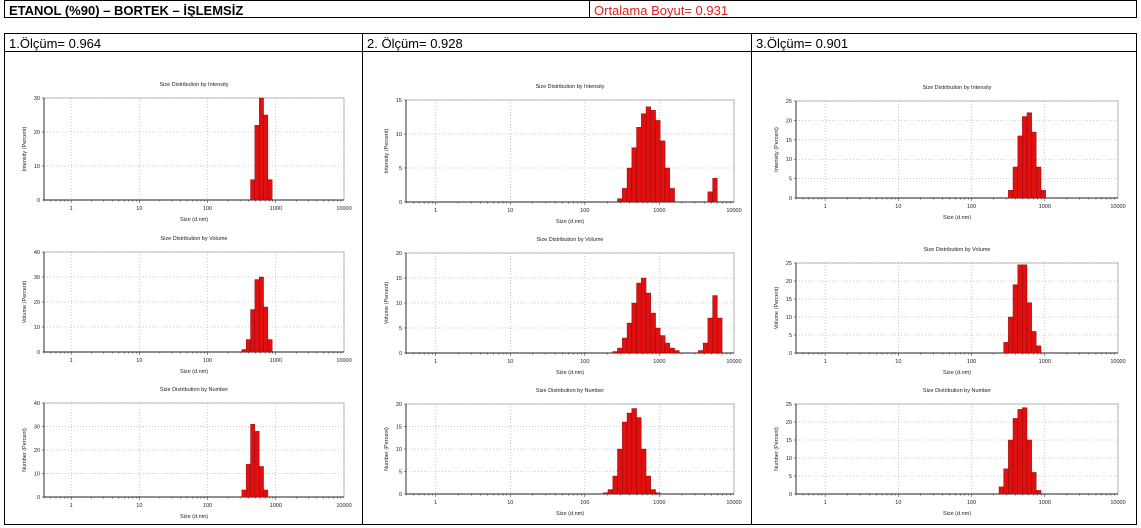  Describe the element at coordinates (37, 167) in the screenshot. I see `chart-0-ytick-label: 10` at that location.